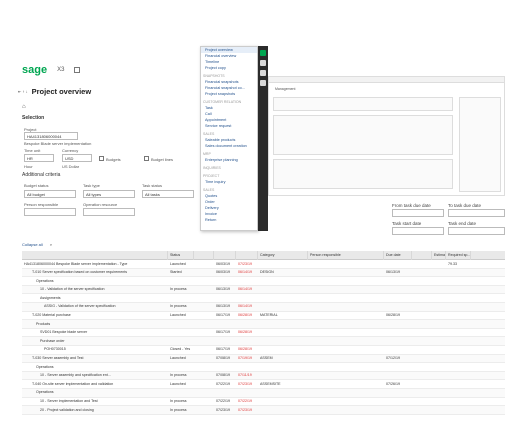  Describe the element at coordinates (222, 82) in the screenshot. I see `menu-item: Financial snapshots` at that location.